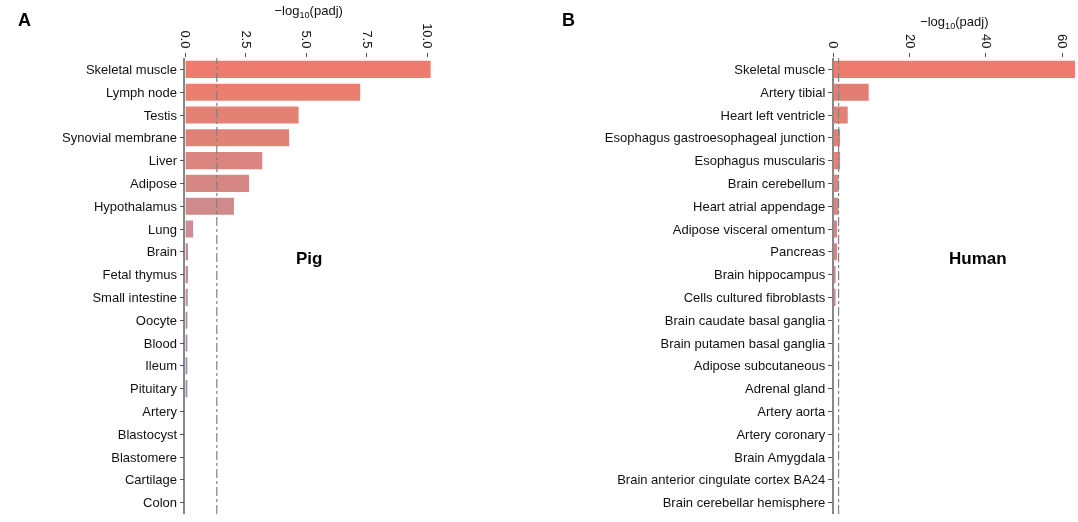  I want to click on y-tick-label: Brain caudate basal ganglia, so click(745, 320).